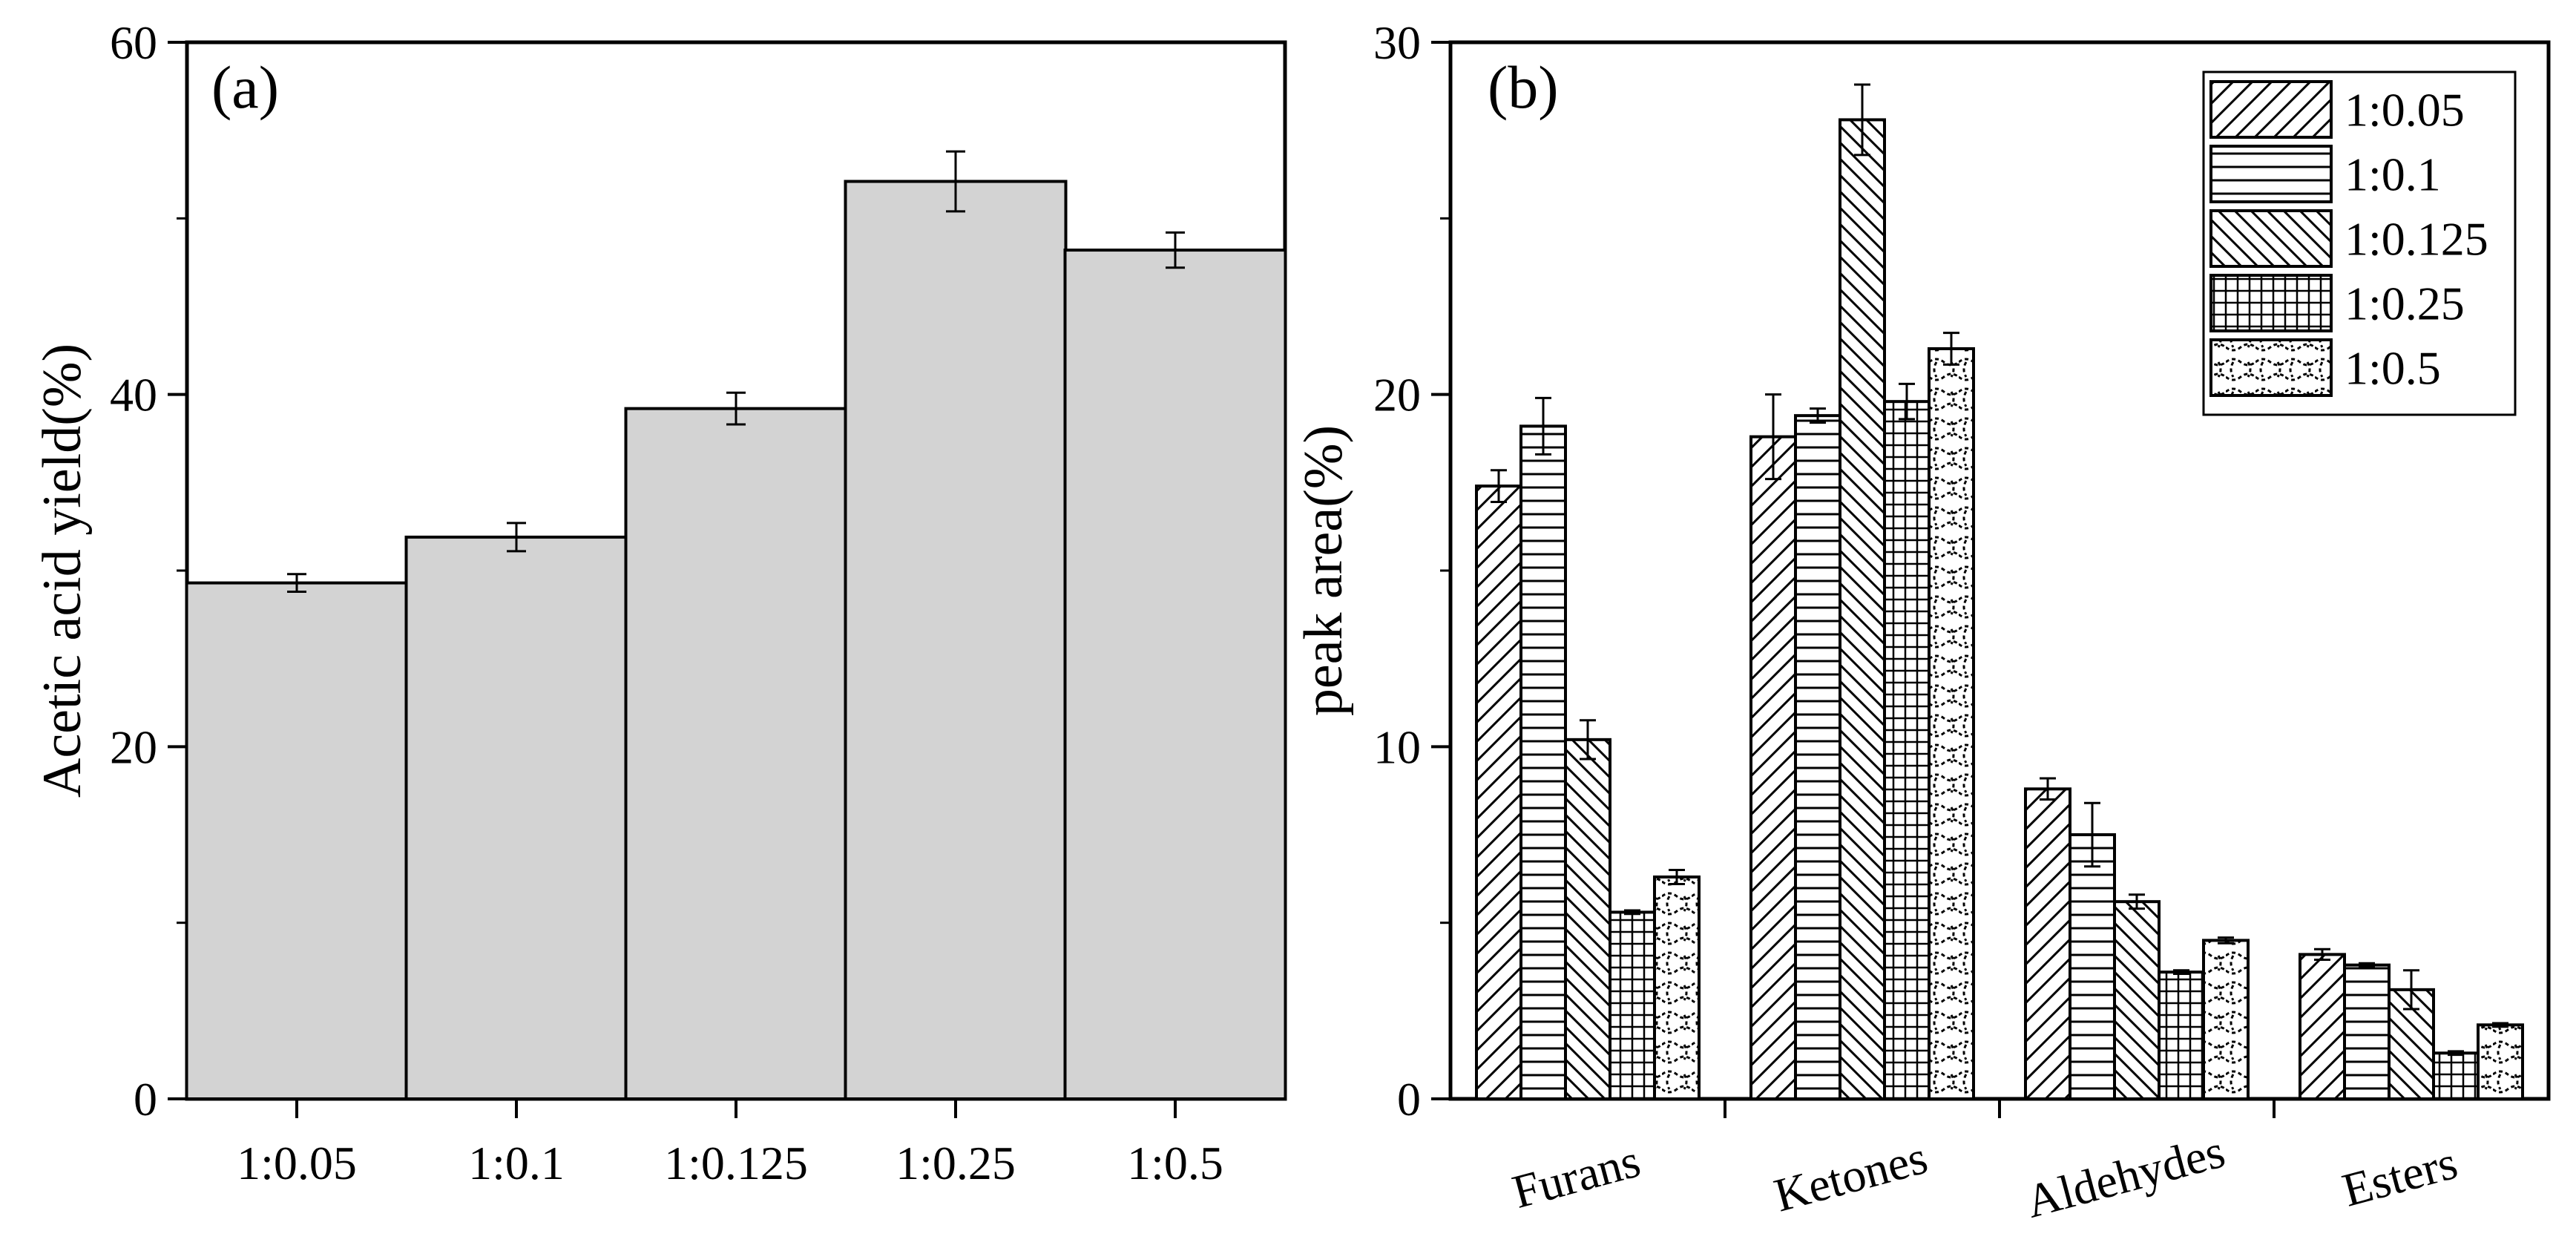  What do you see at coordinates (955, 181) in the screenshot?
I see `panel-a-error-bar-1:0.25` at bounding box center [955, 181].